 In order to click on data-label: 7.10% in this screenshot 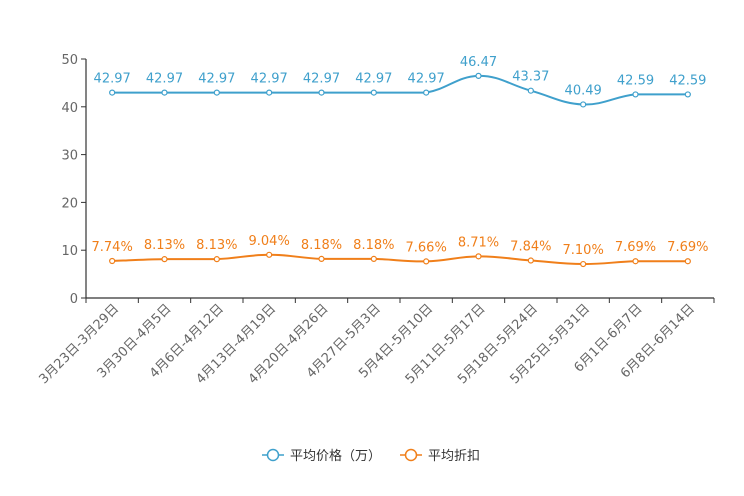, I will do `click(583, 250)`.